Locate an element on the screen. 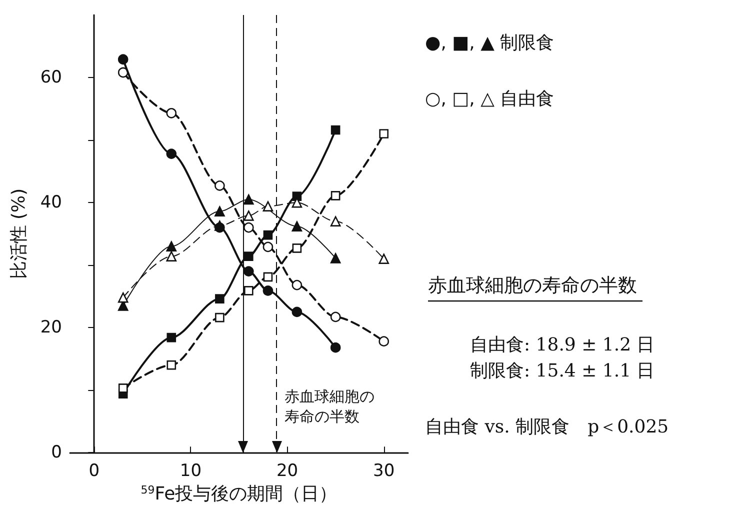  text: ○, □, △ 自由食 is located at coordinates (489, 99).